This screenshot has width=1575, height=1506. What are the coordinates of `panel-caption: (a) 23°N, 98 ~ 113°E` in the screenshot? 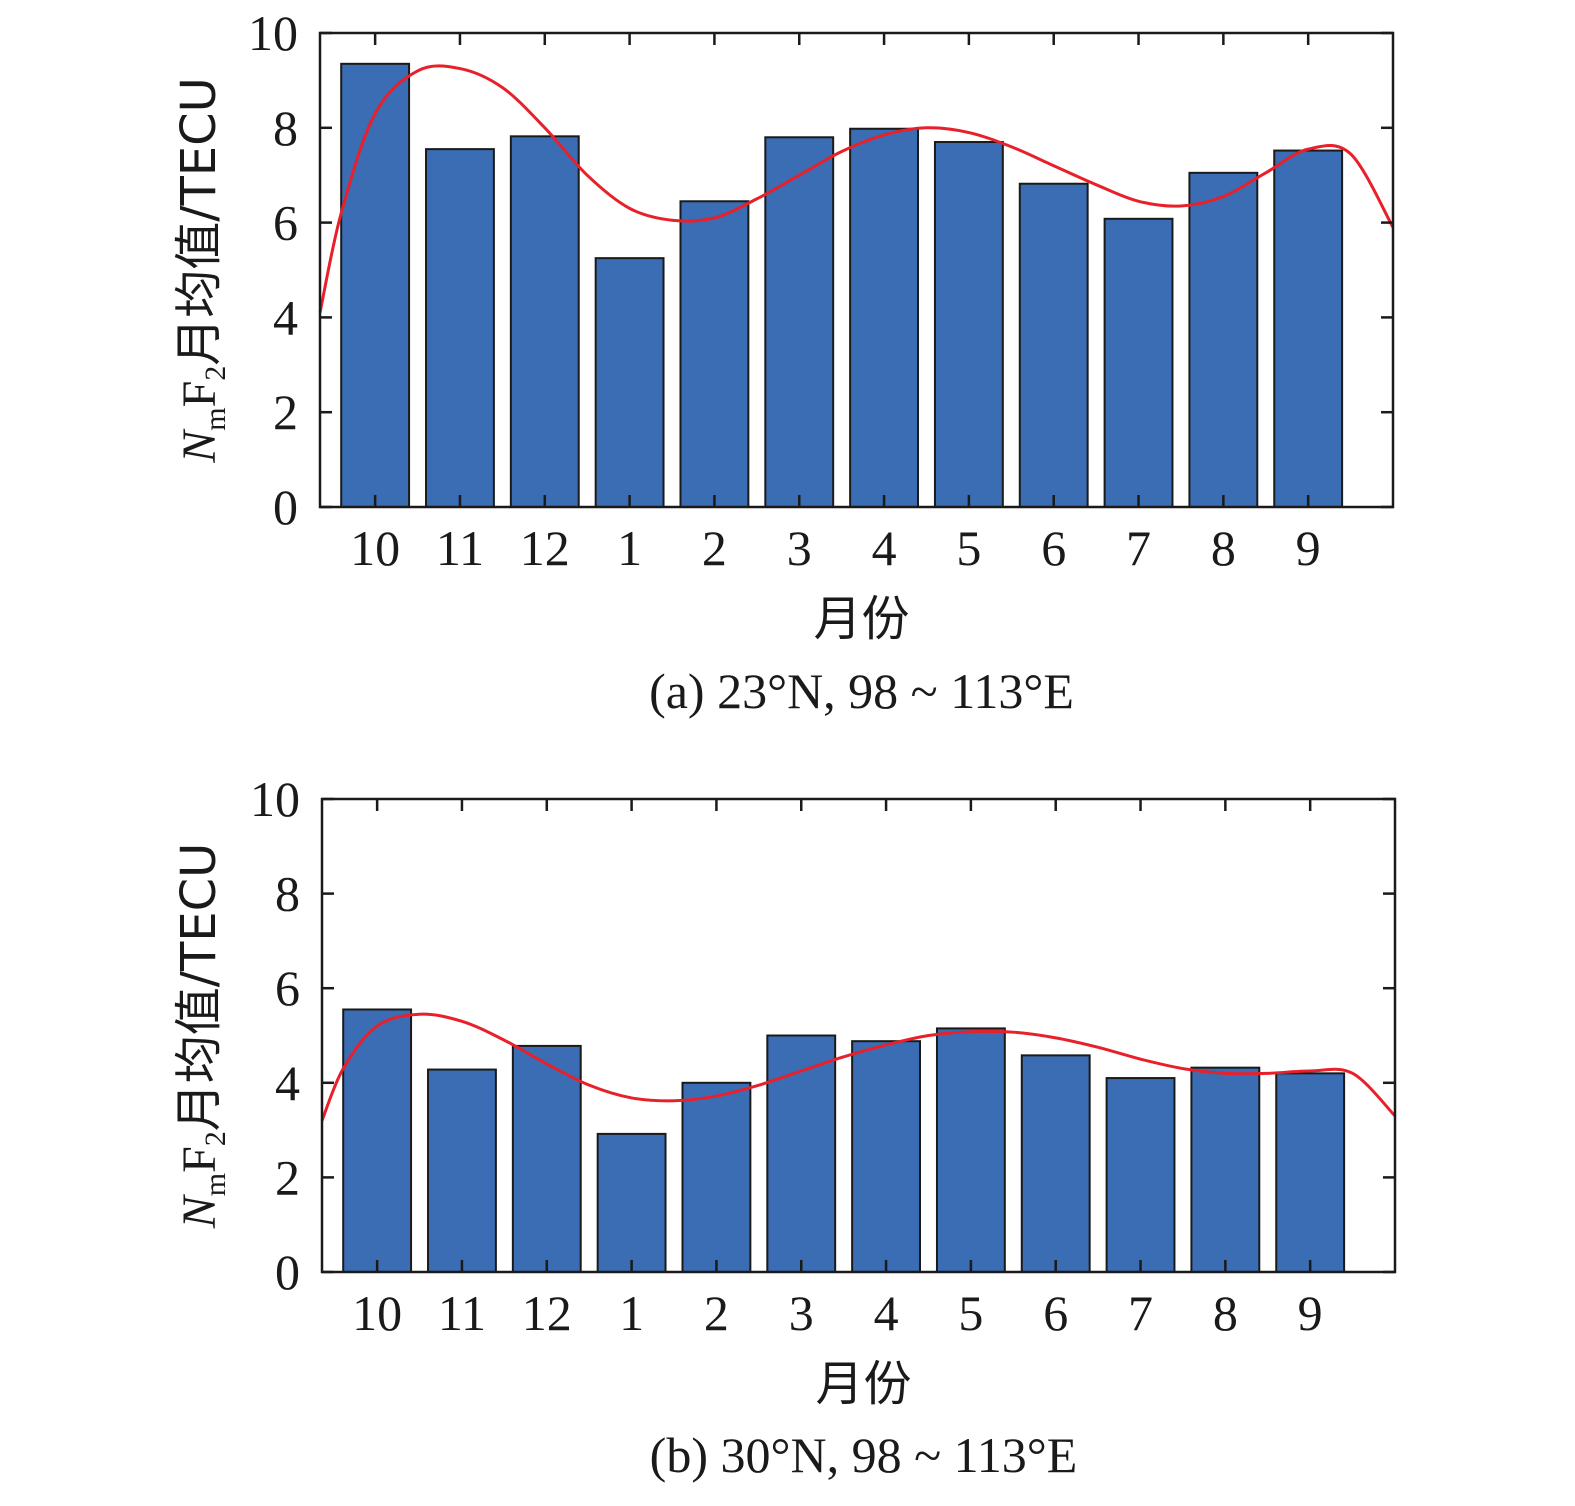 It's located at (861, 691).